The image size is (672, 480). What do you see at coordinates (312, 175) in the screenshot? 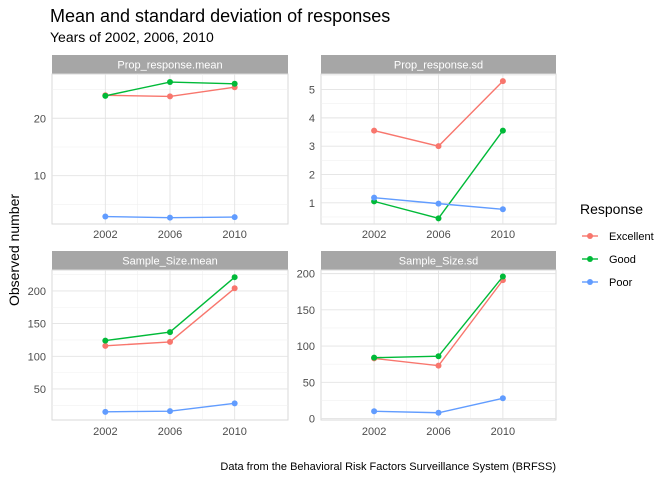
I see `y-tick-label: 2` at bounding box center [312, 175].